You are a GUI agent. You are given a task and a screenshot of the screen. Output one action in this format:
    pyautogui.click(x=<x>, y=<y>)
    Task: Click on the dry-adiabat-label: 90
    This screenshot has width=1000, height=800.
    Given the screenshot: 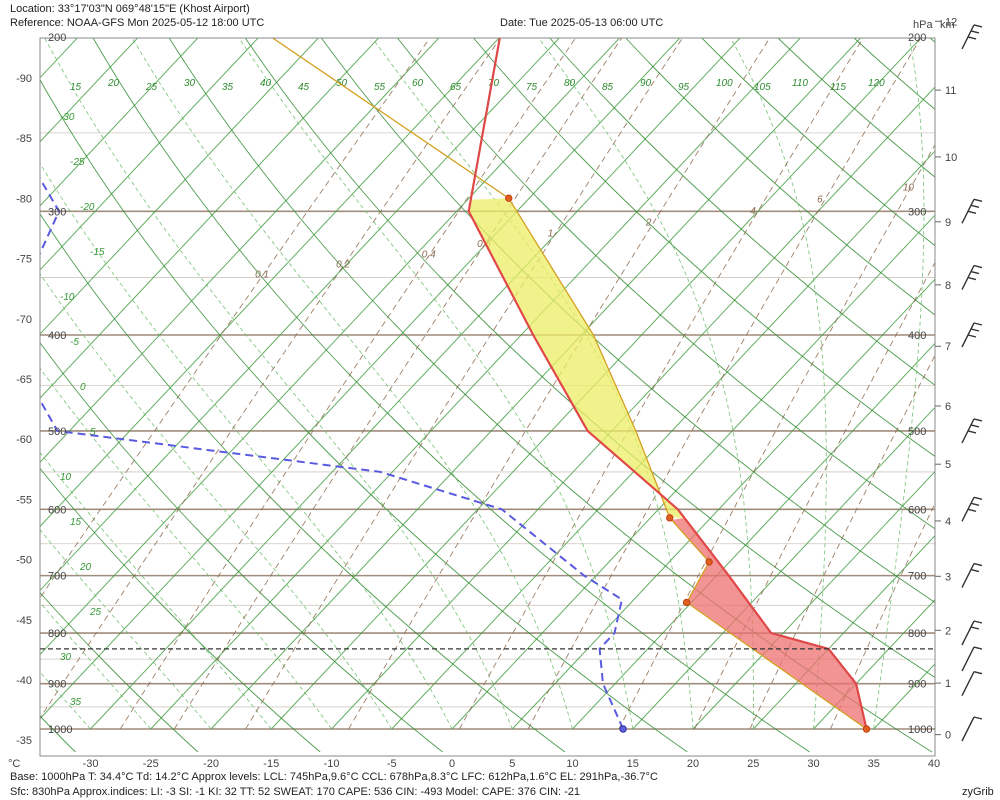 What is the action you would take?
    pyautogui.click(x=646, y=83)
    